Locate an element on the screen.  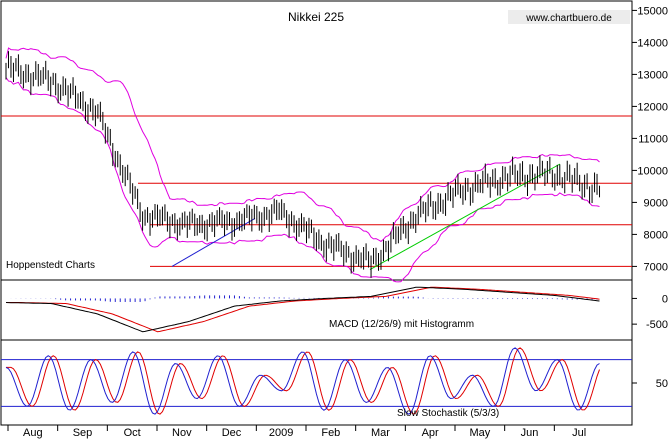
y-tick-label: 14000 is located at coordinates (652, 43).